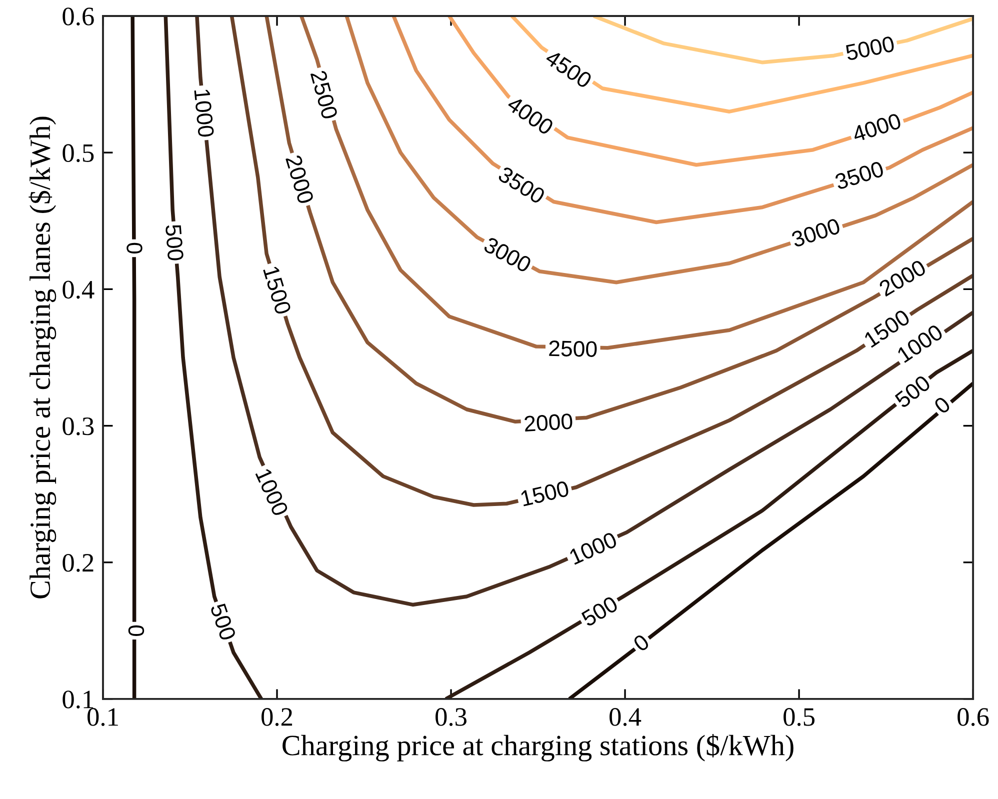 This screenshot has width=998, height=799. What do you see at coordinates (78, 17) in the screenshot?
I see `y-tick-label: 0.6` at bounding box center [78, 17].